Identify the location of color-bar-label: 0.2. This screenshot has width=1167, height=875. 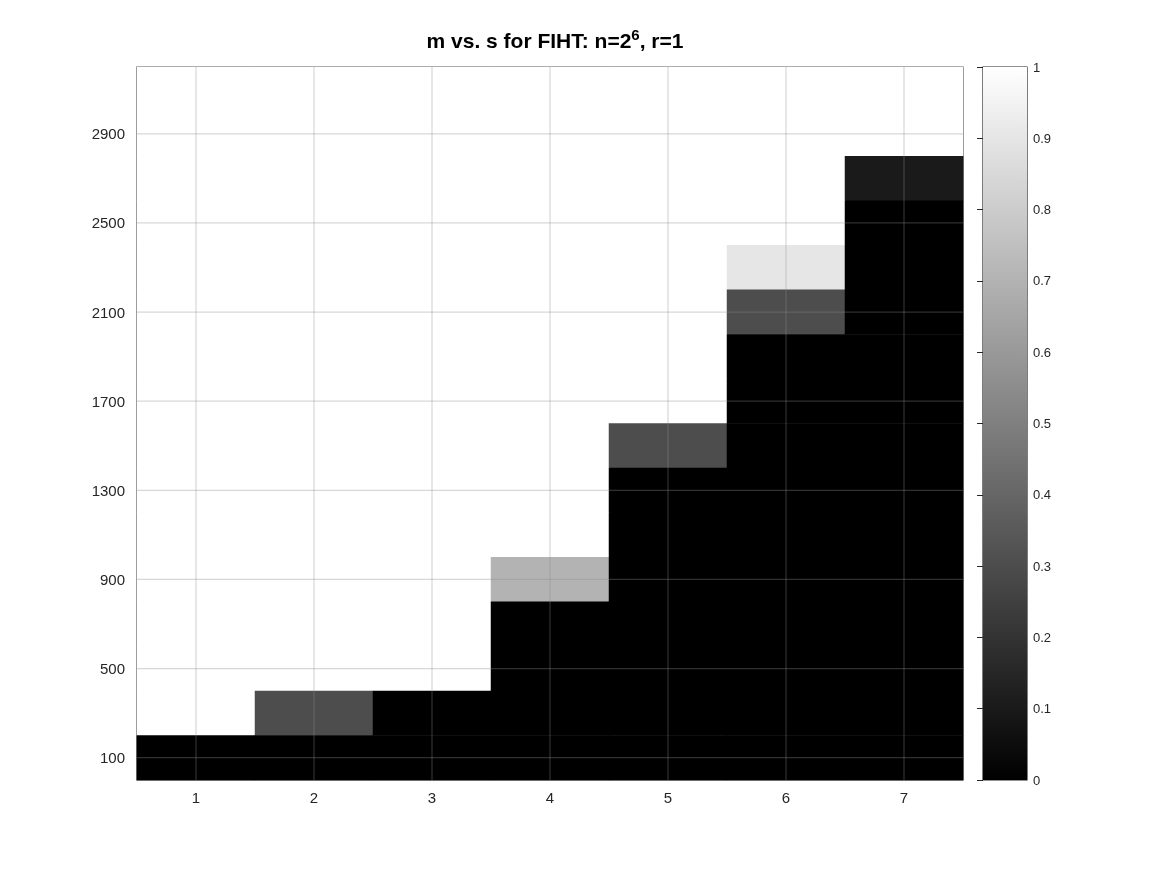
(1042, 637).